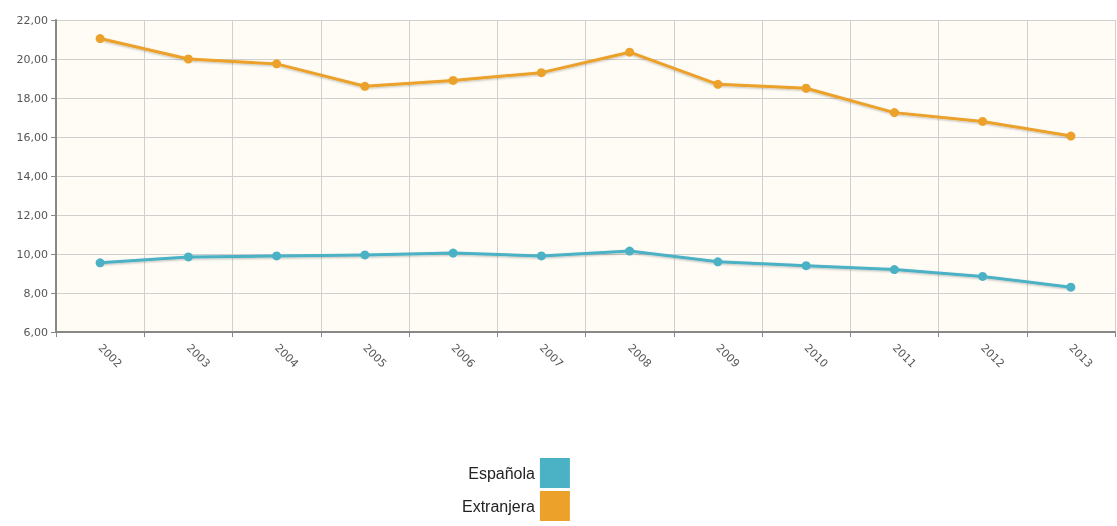  What do you see at coordinates (32, 137) in the screenshot?
I see `y-tick-label: 16,00` at bounding box center [32, 137].